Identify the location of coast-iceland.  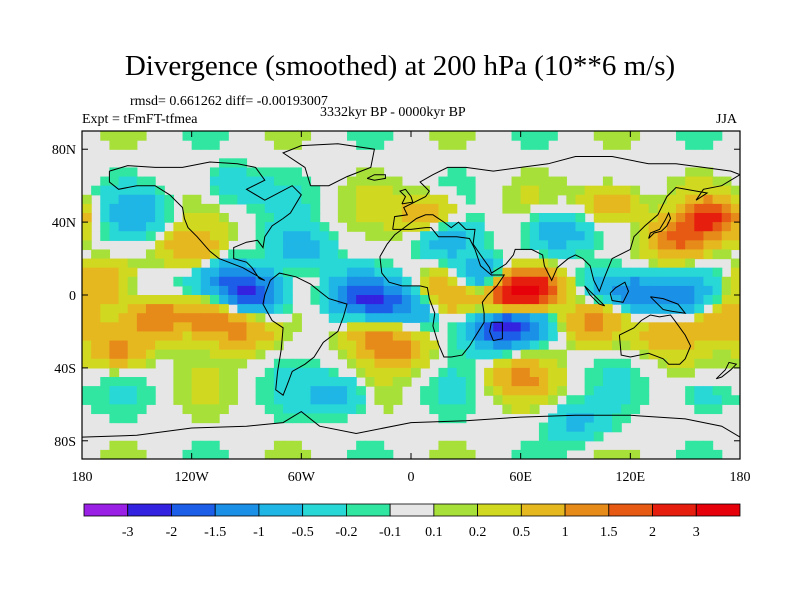
(376, 177).